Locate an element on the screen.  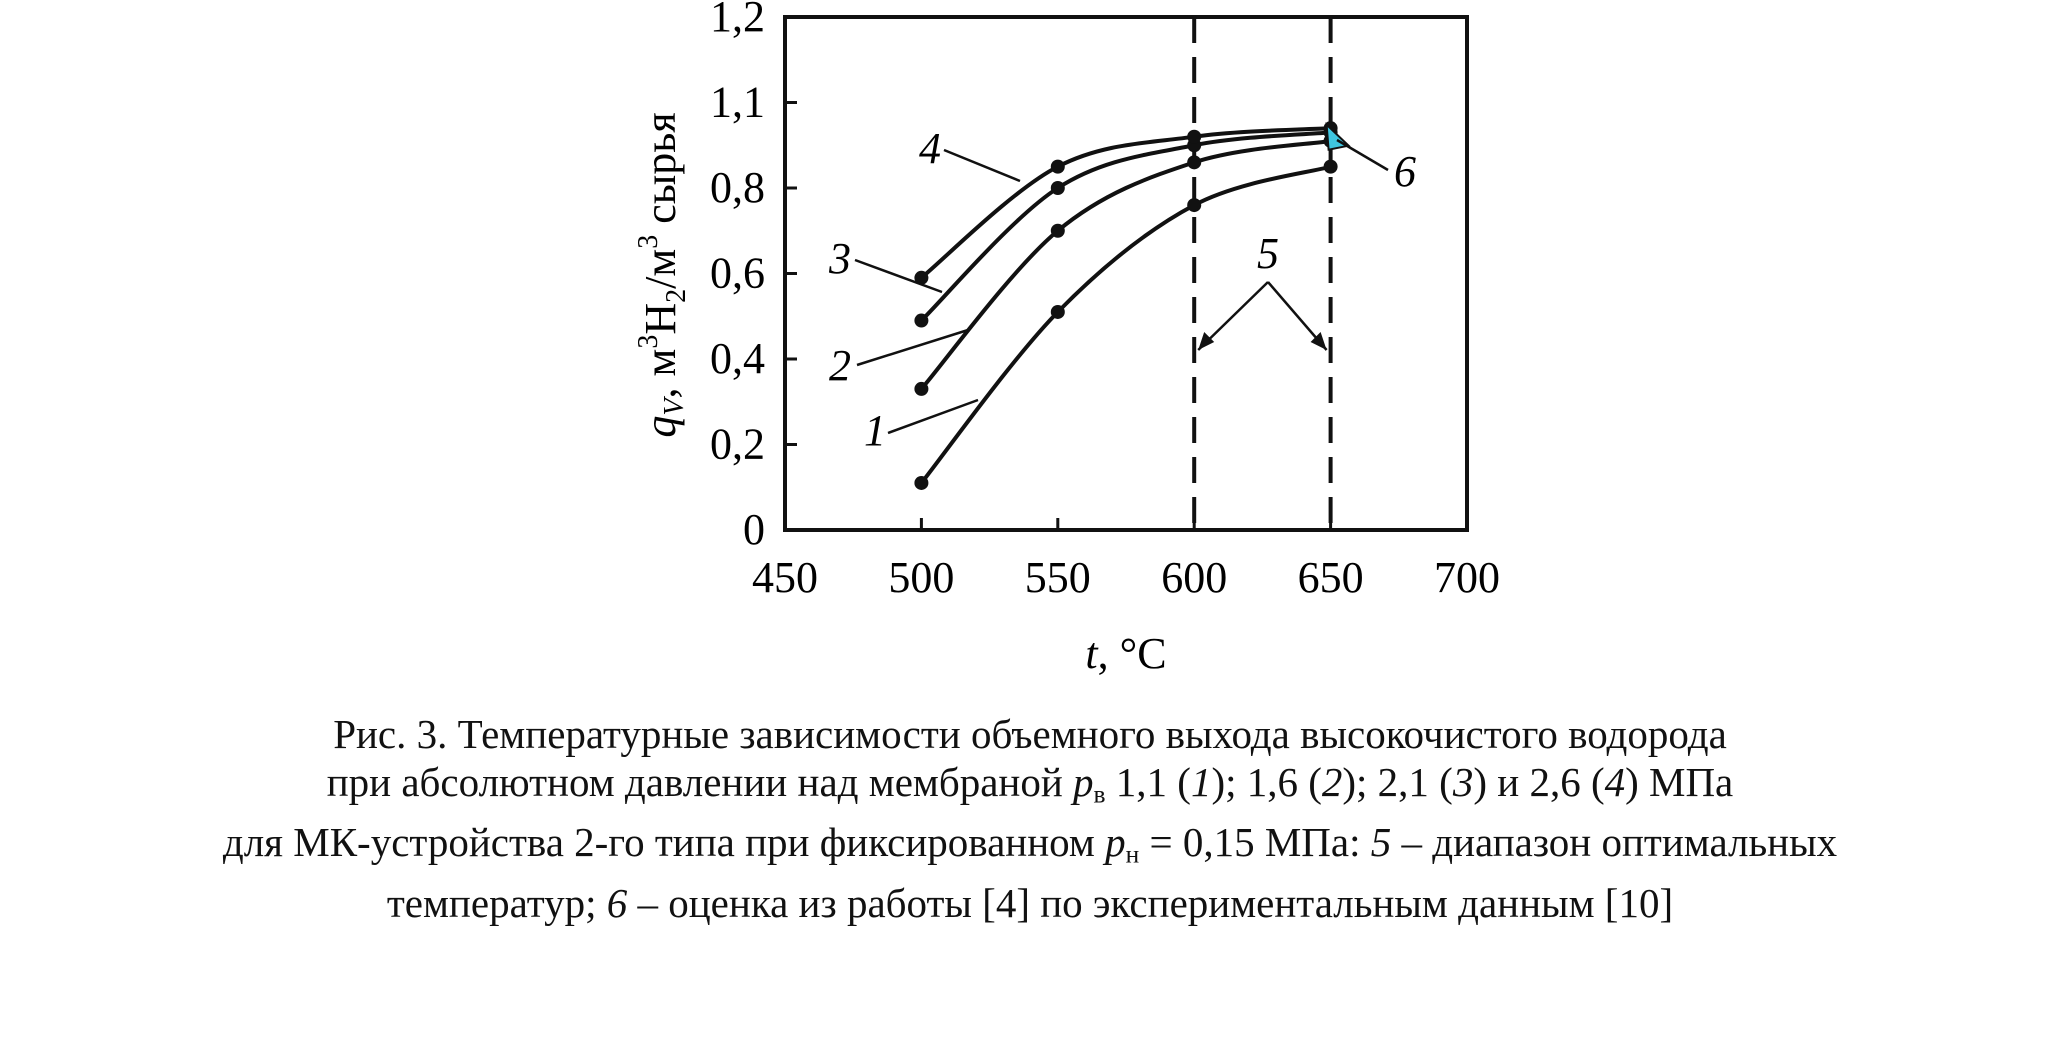
x-tick-label: 600 is located at coordinates (1194, 577).